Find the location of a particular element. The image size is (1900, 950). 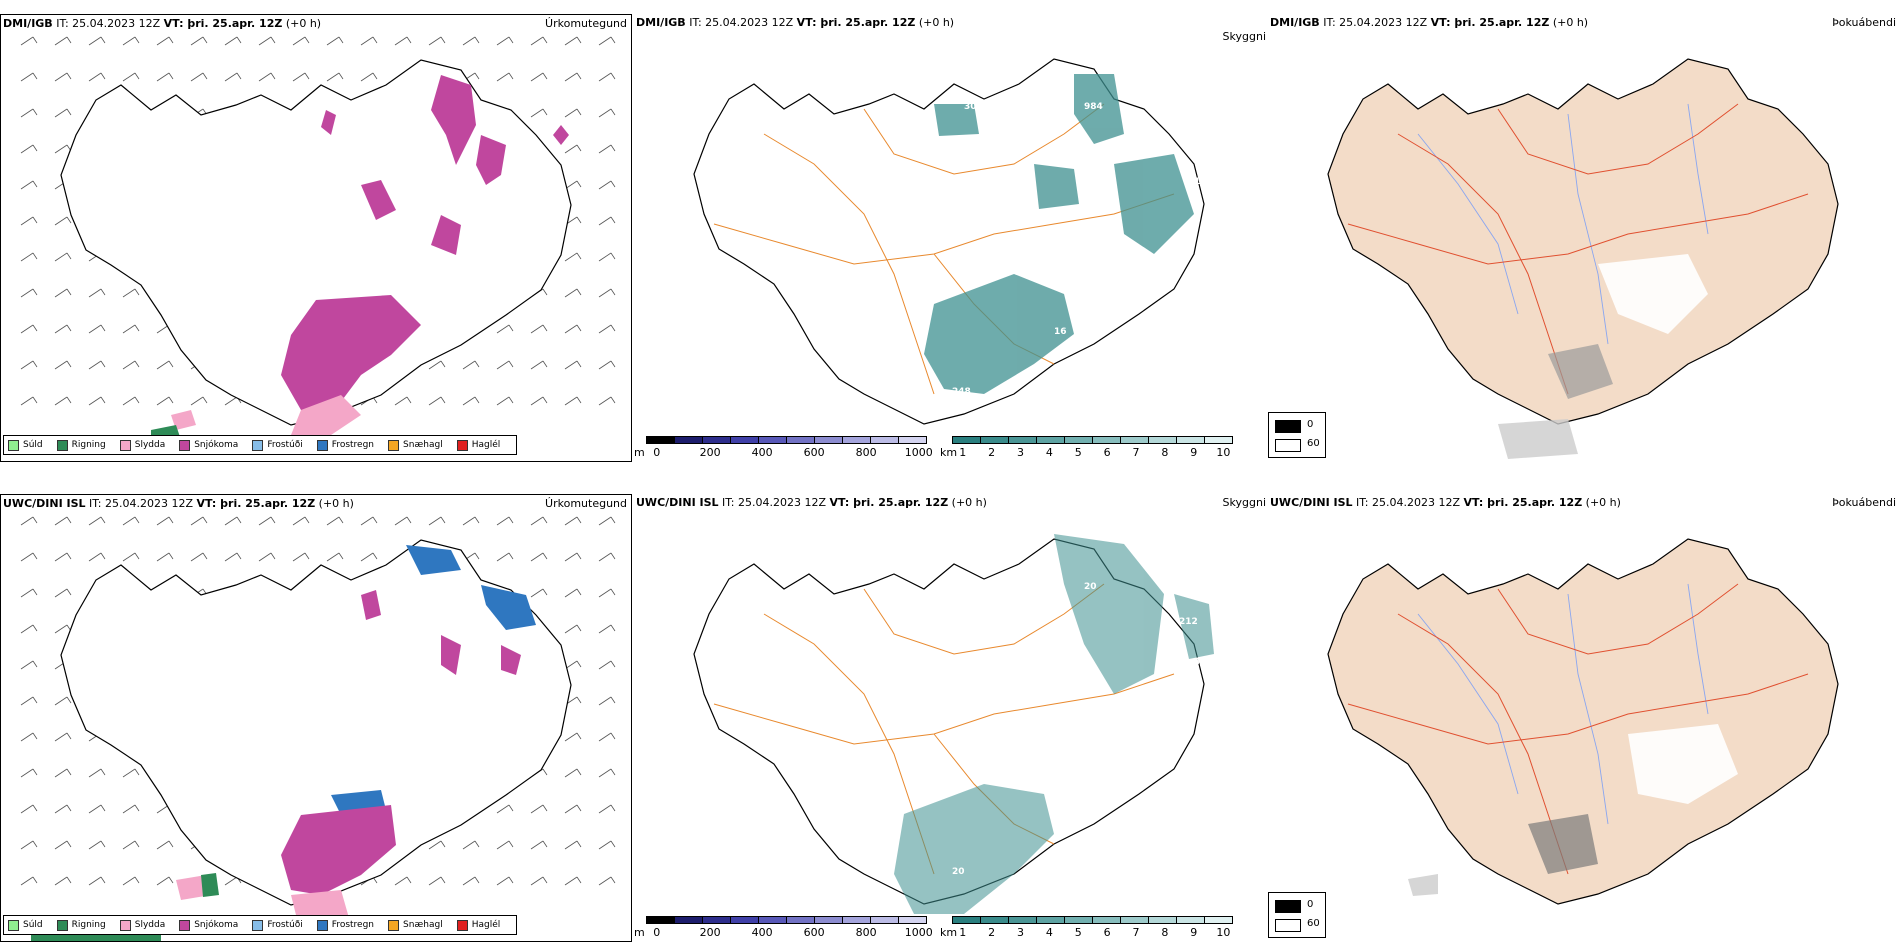

iceland-coastline is located at coordinates (316, 722).